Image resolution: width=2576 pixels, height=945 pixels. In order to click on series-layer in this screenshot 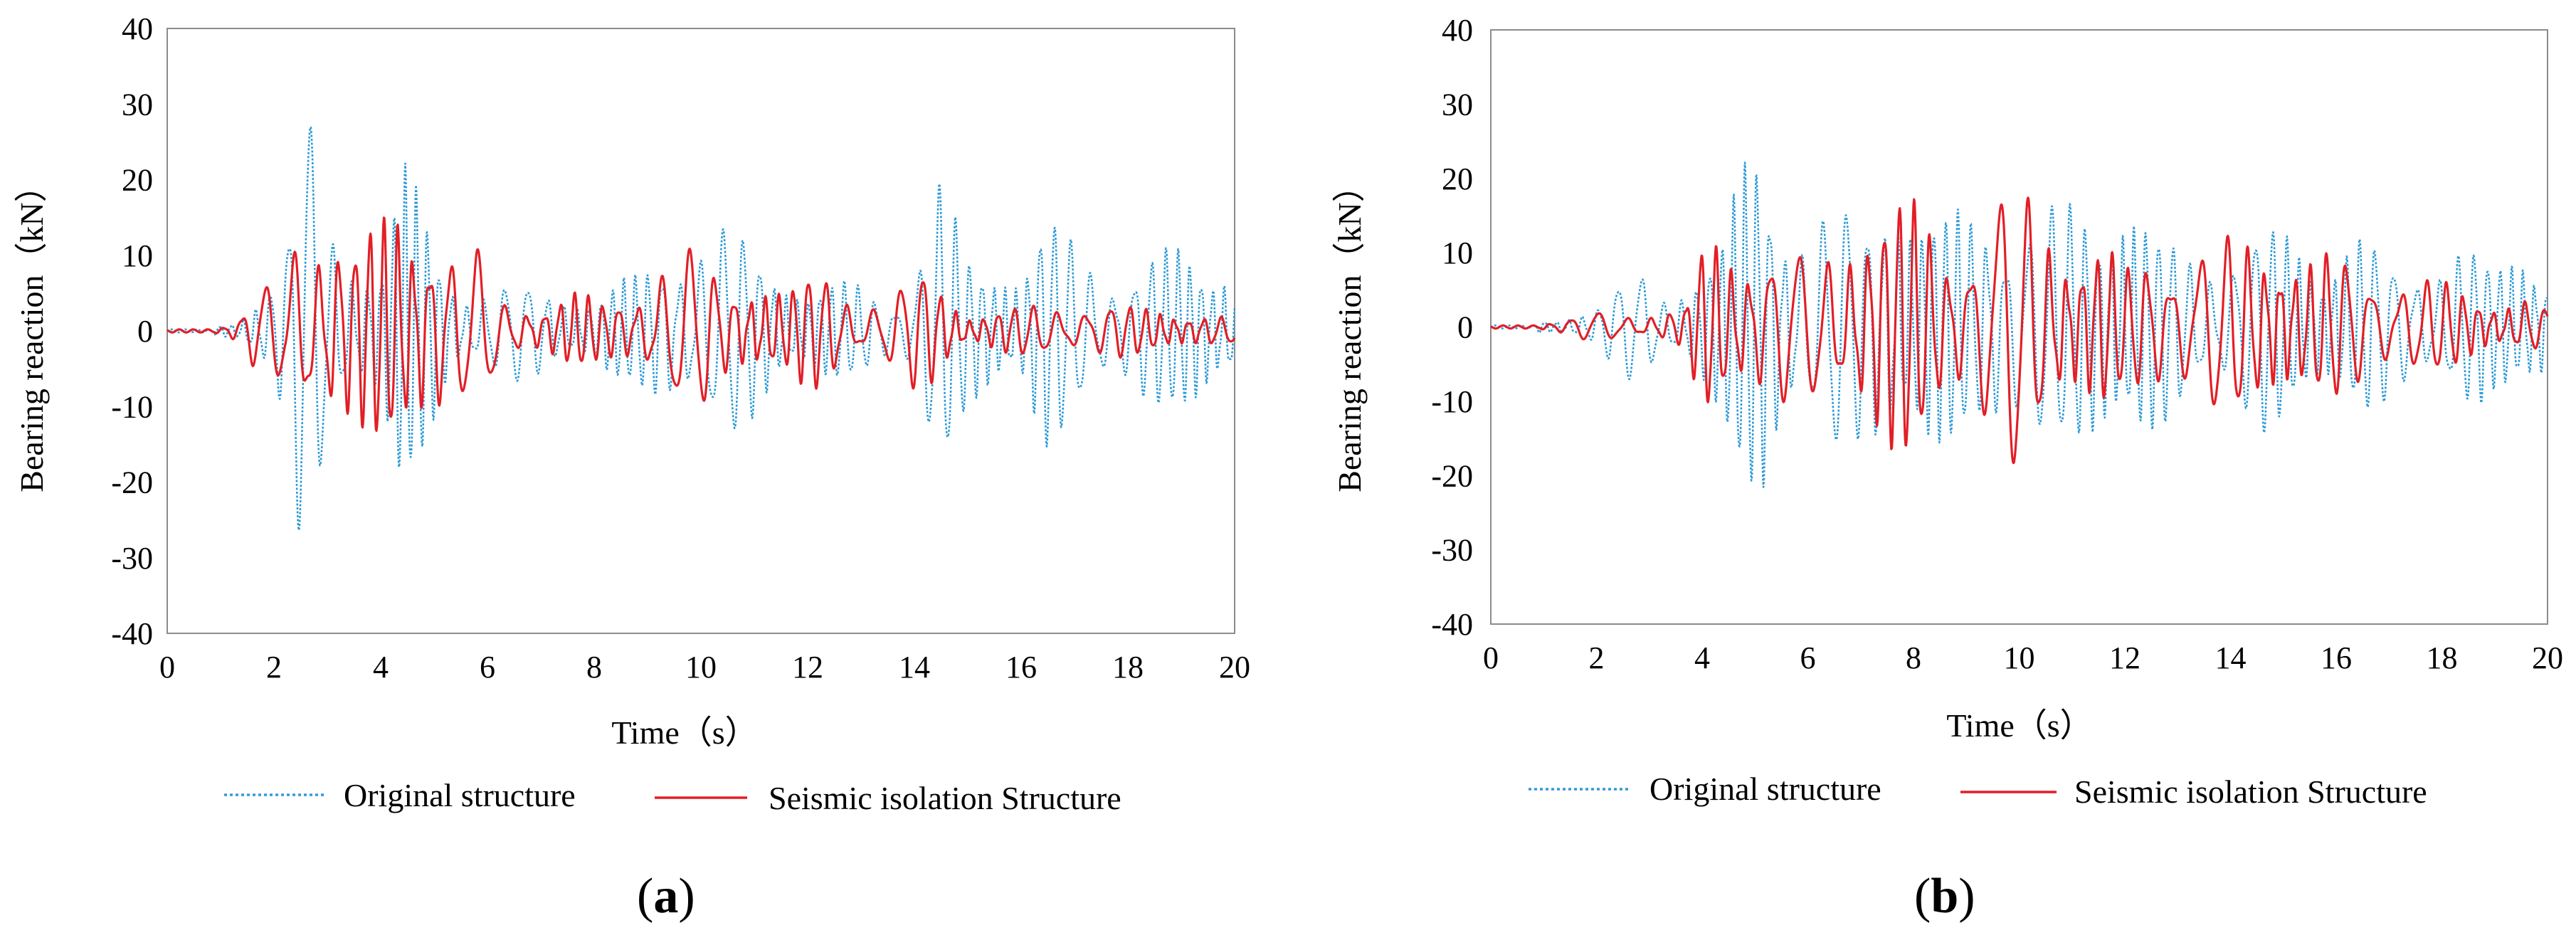, I will do `click(2019, 325)`.